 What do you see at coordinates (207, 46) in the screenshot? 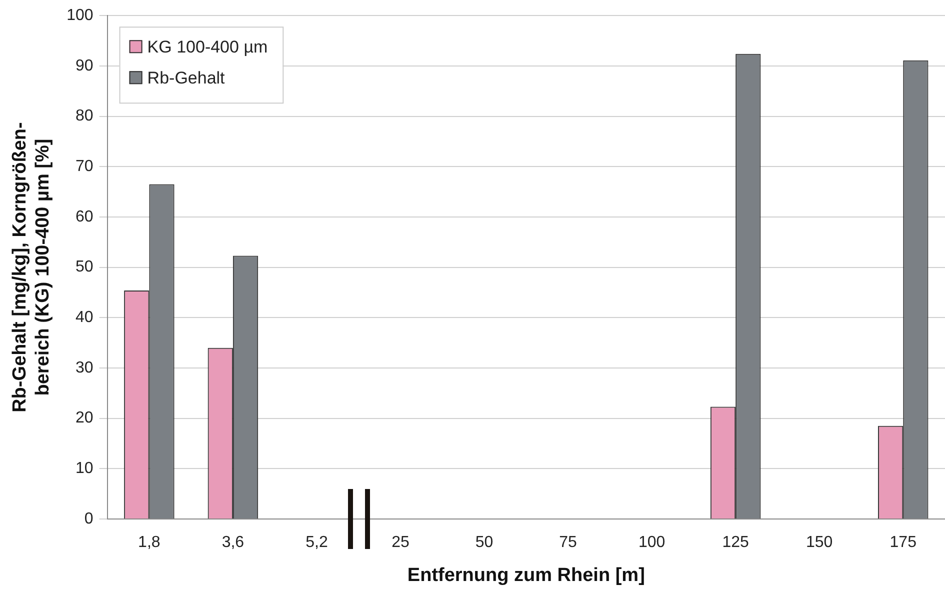
I see `legend-label: KG 100-400 µm` at bounding box center [207, 46].